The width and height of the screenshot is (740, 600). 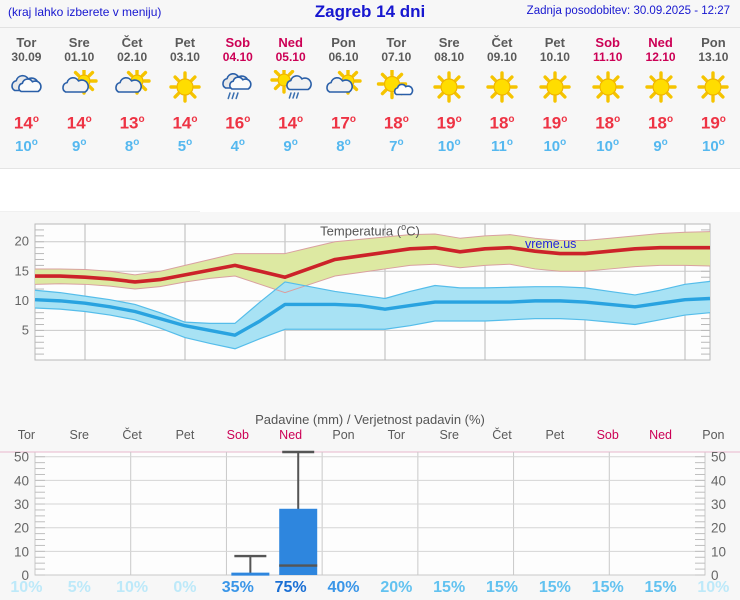 What do you see at coordinates (449, 42) in the screenshot?
I see `day-name: Sre` at bounding box center [449, 42].